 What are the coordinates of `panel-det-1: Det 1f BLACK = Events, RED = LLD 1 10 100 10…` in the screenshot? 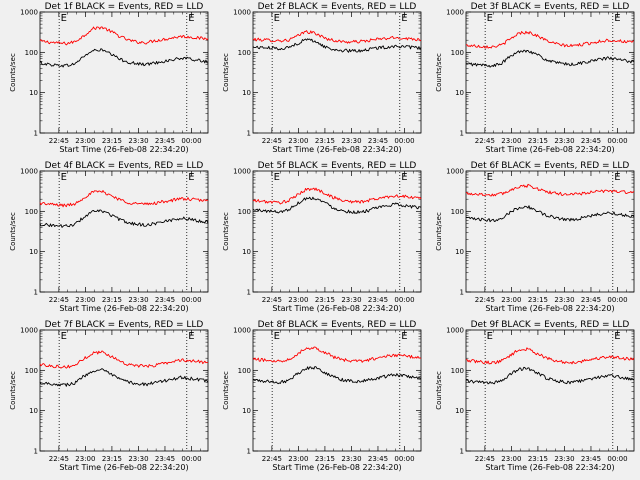 It's located at (109, 78).